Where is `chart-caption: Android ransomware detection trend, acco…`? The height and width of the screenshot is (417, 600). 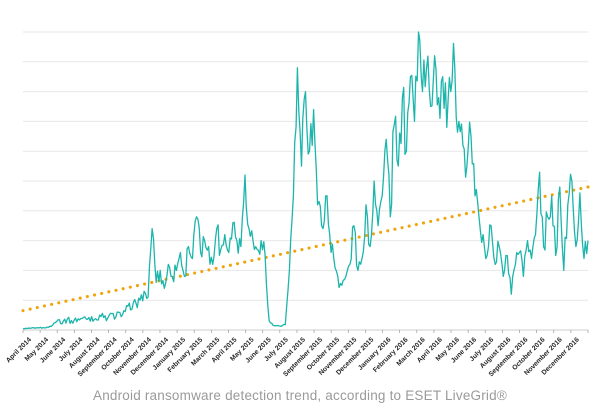
chart-caption: Android ransomware detection trend, acco… is located at coordinates (299, 395).